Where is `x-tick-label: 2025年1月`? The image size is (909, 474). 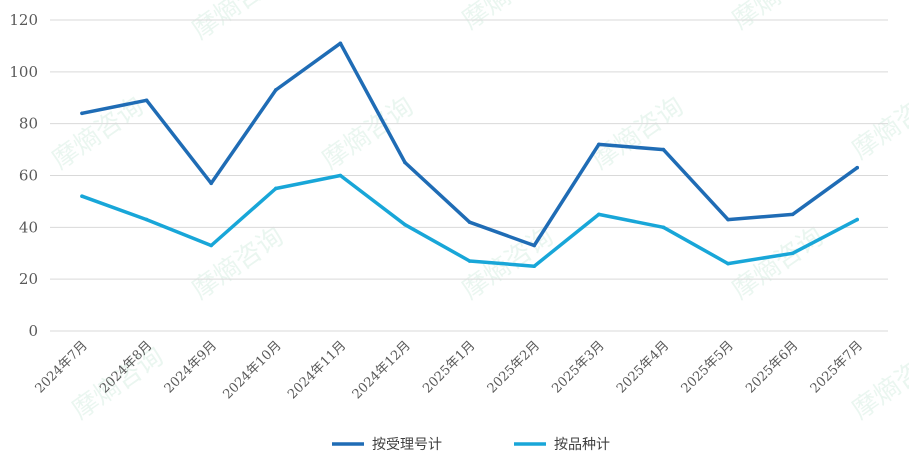 x-tick-label: 2025年1月 is located at coordinates (449, 367).